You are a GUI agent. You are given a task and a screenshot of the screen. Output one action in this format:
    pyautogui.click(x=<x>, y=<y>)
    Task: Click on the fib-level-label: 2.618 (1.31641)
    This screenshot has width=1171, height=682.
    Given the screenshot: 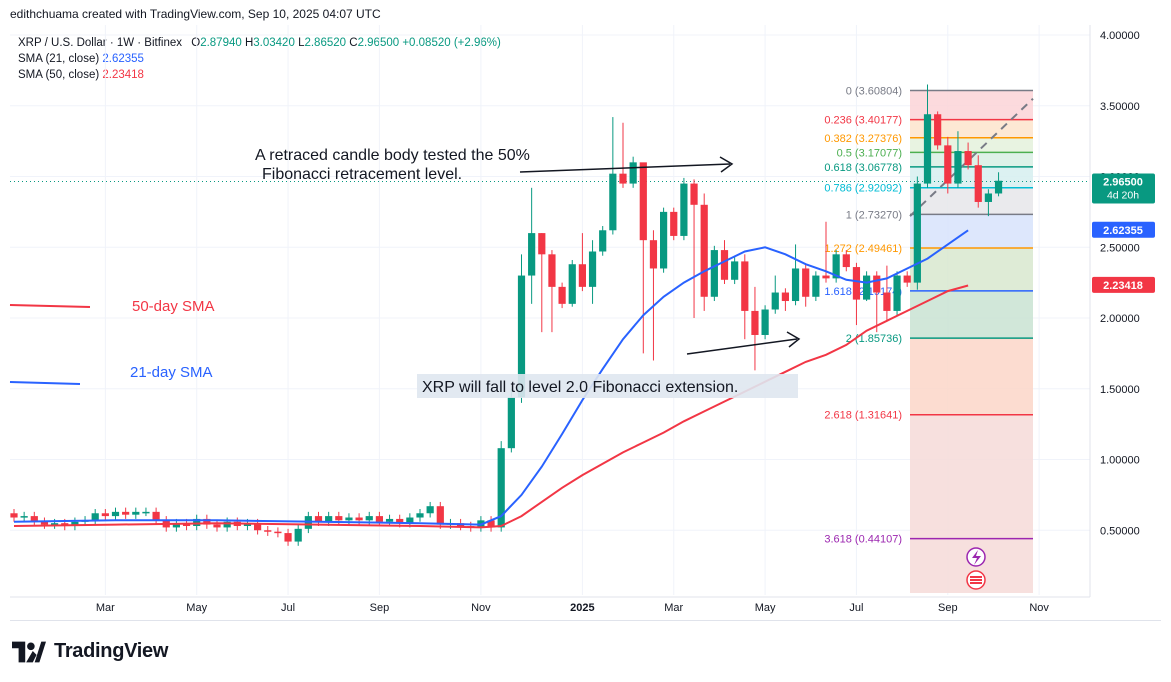 What is the action you would take?
    pyautogui.click(x=863, y=416)
    